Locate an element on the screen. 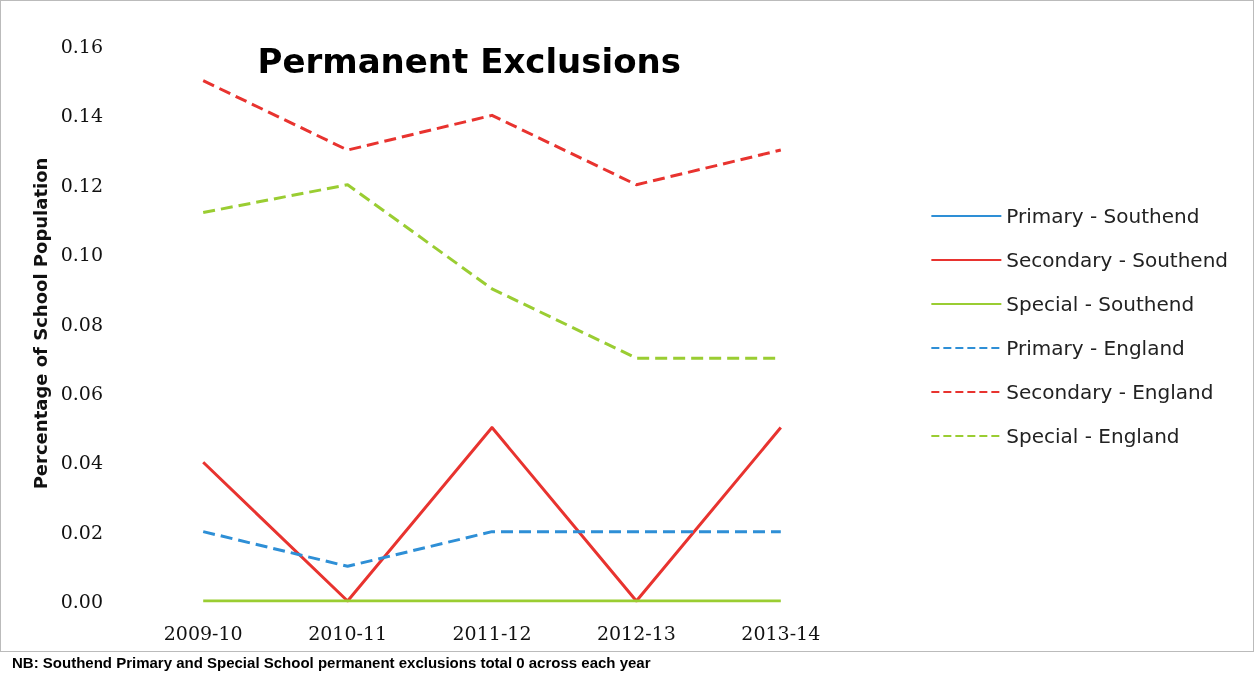 The height and width of the screenshot is (674, 1254). legend-label: Secondary - Southend is located at coordinates (1117, 260).